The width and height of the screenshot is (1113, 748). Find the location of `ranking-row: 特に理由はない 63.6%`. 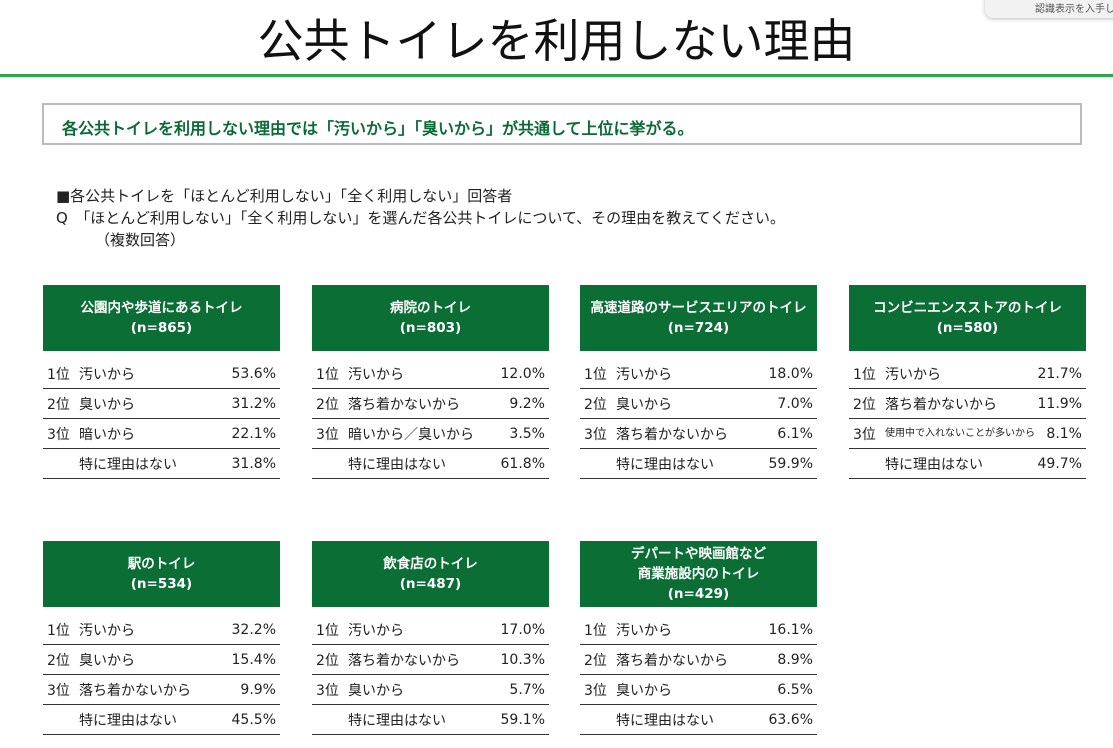

ranking-row: 特に理由はない 63.6% is located at coordinates (698, 720).